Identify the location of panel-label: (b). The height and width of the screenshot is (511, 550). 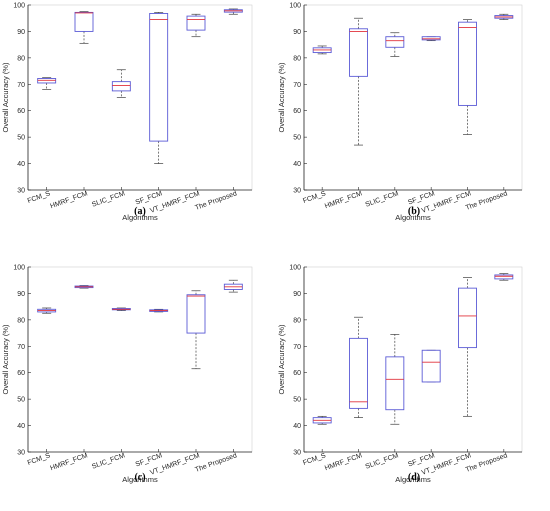
(414, 211).